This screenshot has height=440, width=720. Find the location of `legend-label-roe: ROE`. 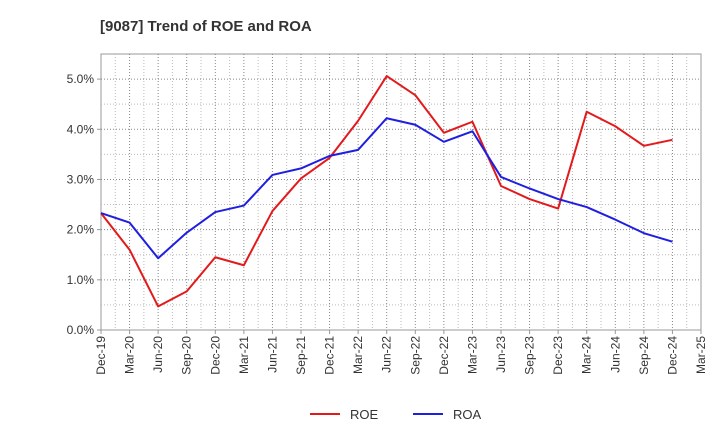

legend-label-roe: ROE is located at coordinates (364, 414).